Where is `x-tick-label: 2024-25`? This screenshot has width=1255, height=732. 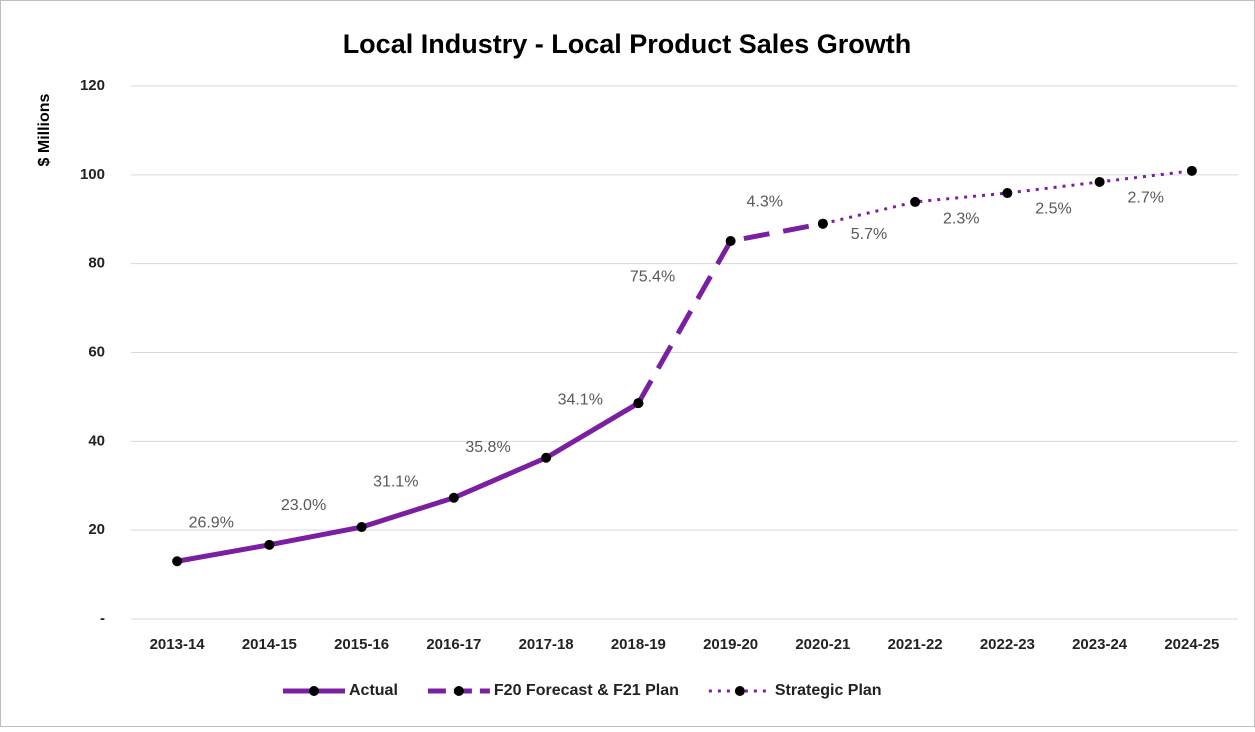 x-tick-label: 2024-25 is located at coordinates (1191, 644).